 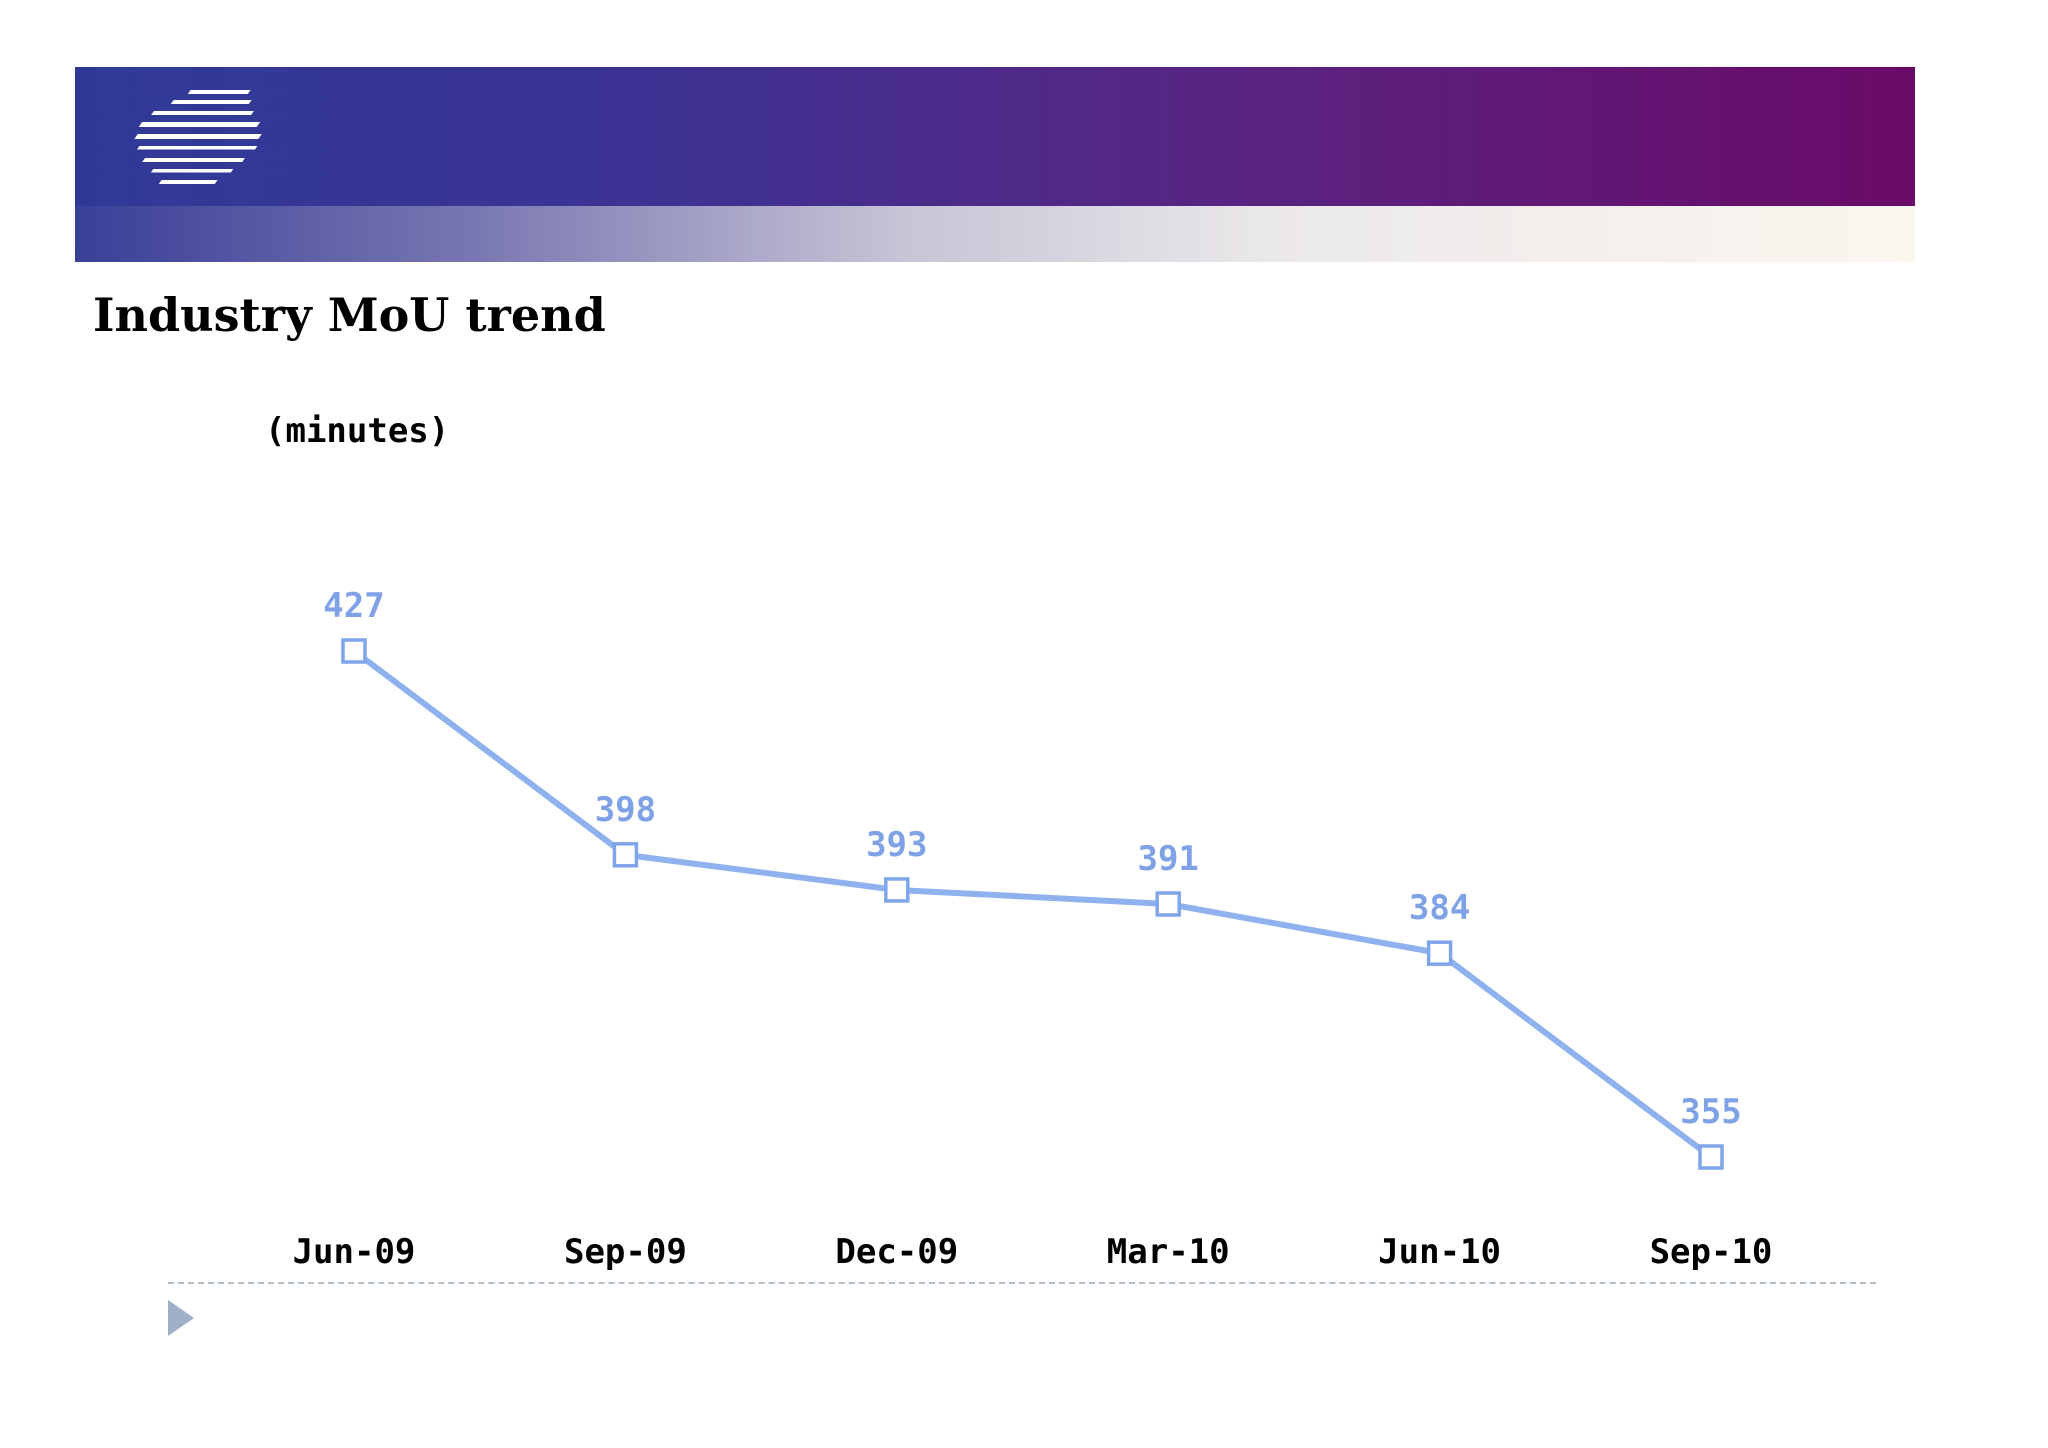 What do you see at coordinates (1439, 908) in the screenshot?
I see `data-label: 384` at bounding box center [1439, 908].